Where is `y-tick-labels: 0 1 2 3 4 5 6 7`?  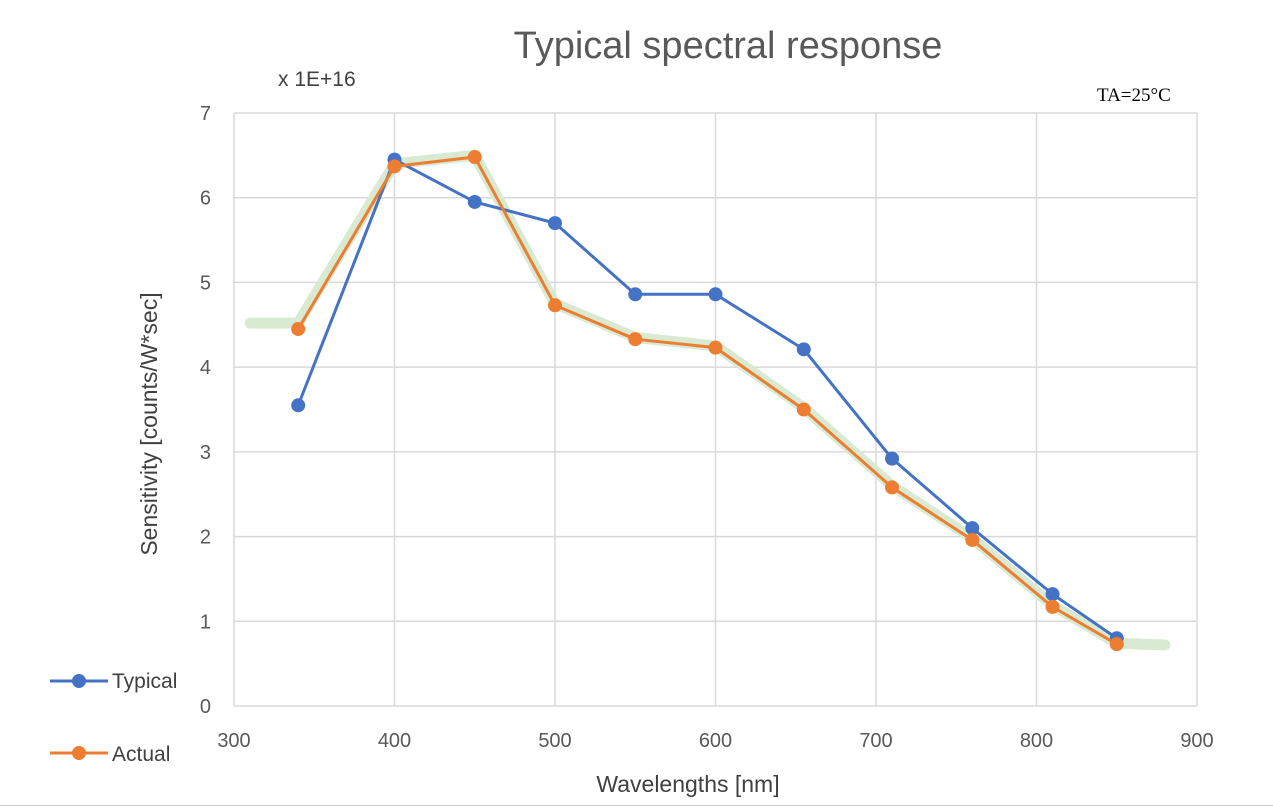 y-tick-labels: 0 1 2 3 4 5 6 7 is located at coordinates (205, 410).